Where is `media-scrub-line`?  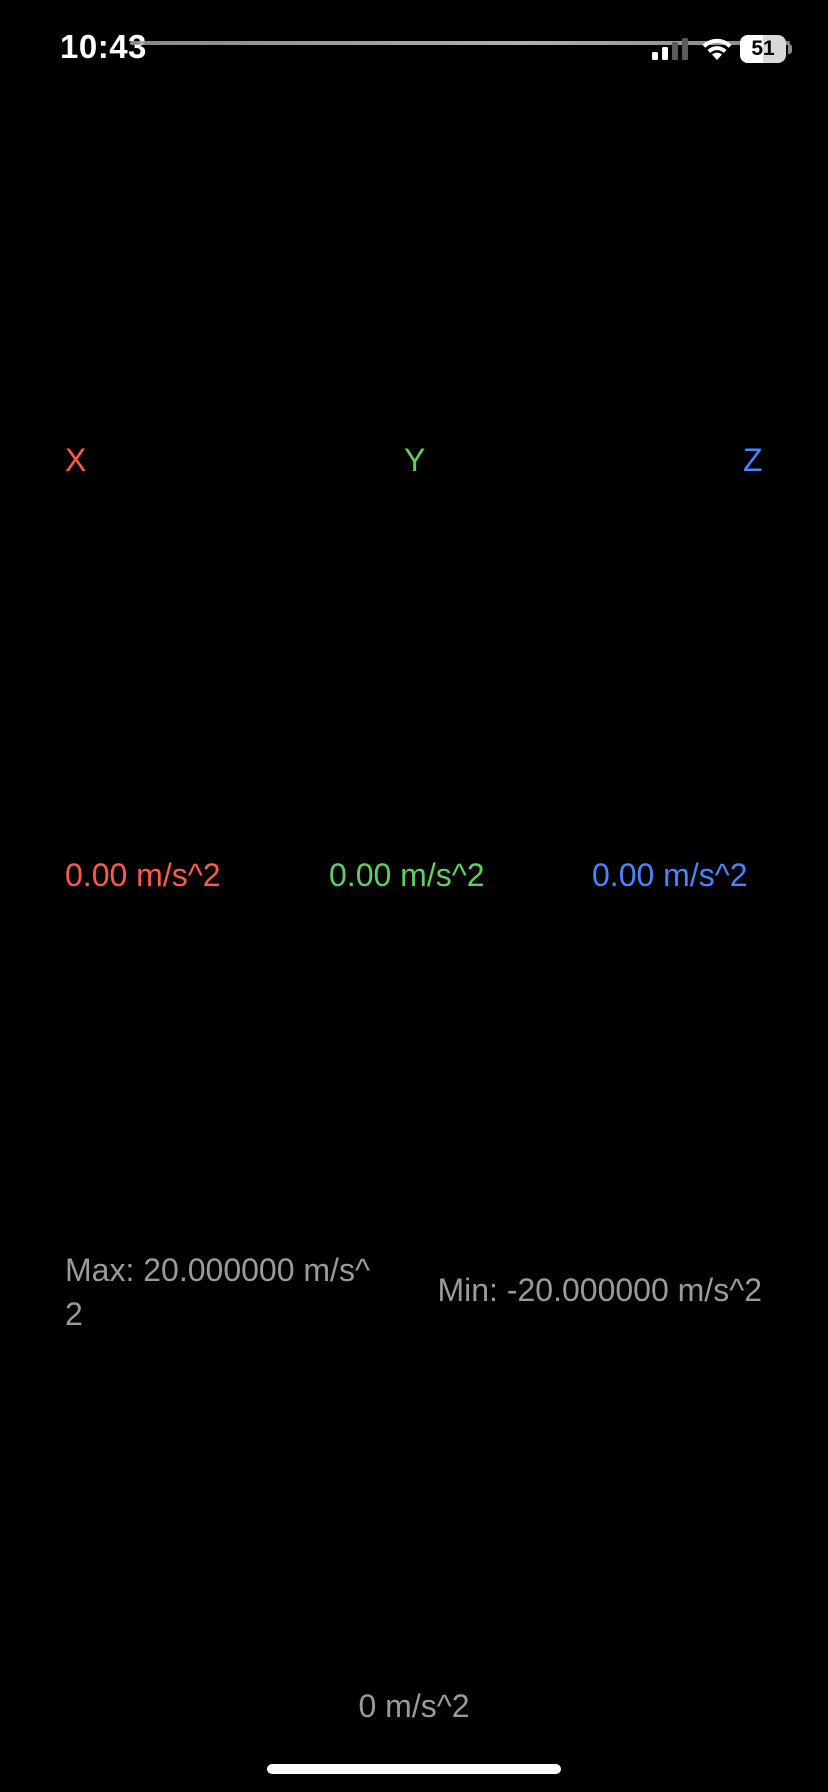
media-scrub-line is located at coordinates (460, 43).